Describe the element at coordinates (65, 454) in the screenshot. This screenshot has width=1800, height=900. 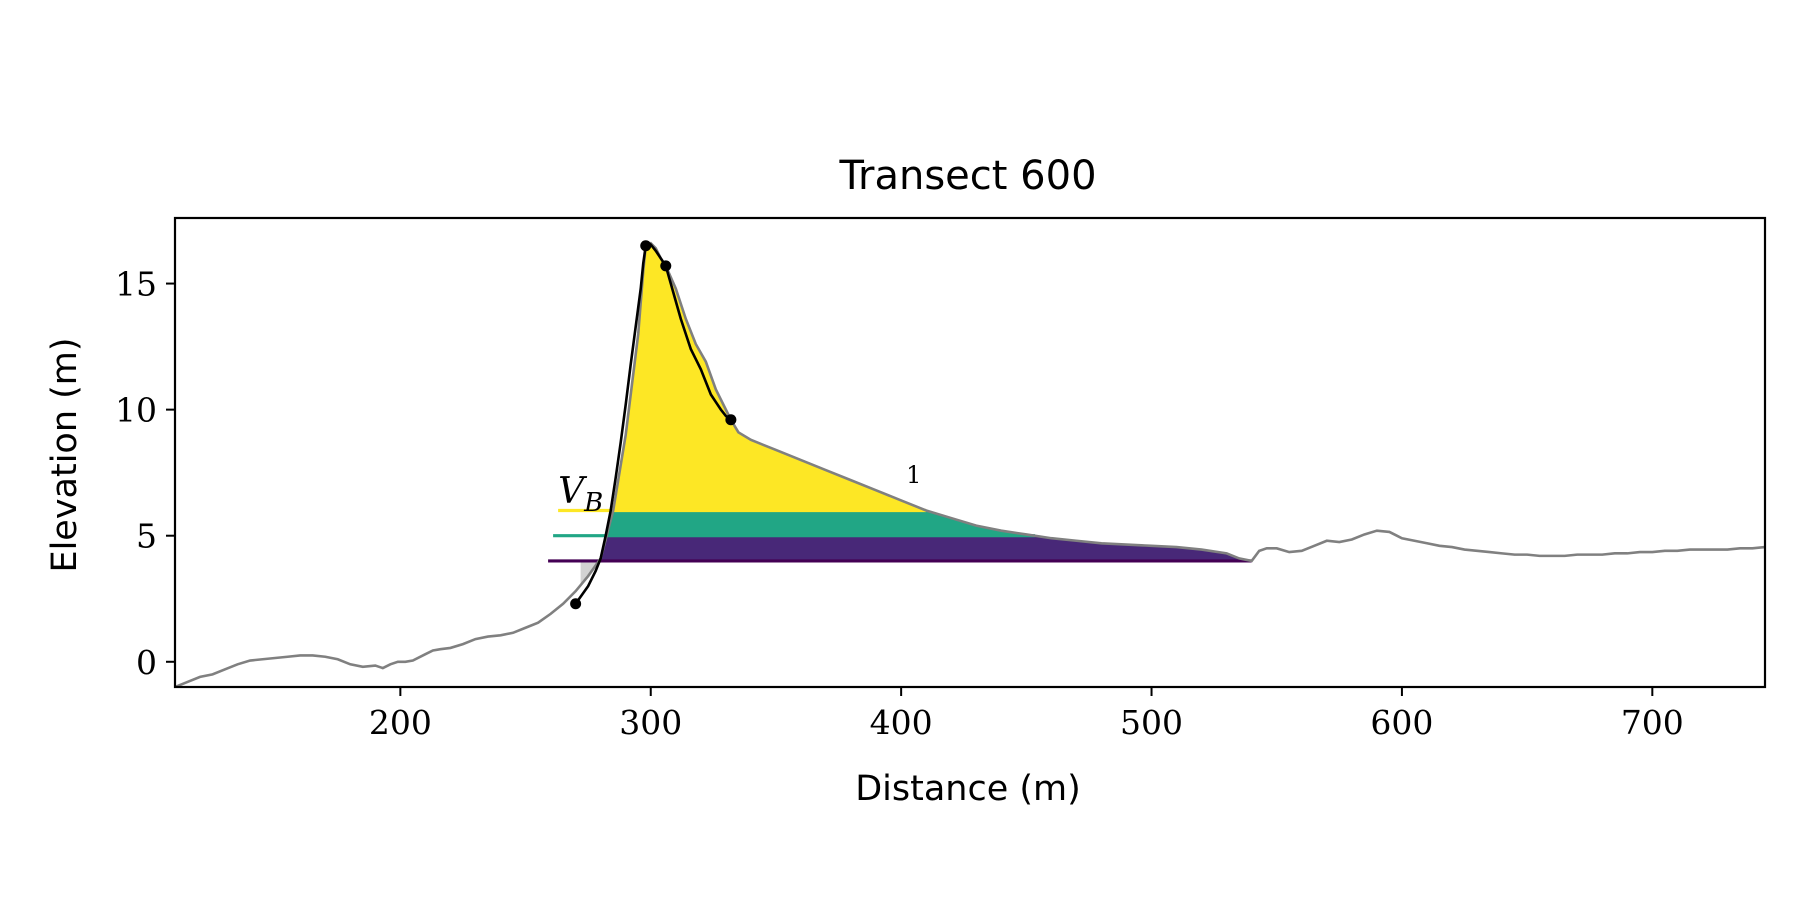
I see `y-axis-label: Elevation (m)` at that location.